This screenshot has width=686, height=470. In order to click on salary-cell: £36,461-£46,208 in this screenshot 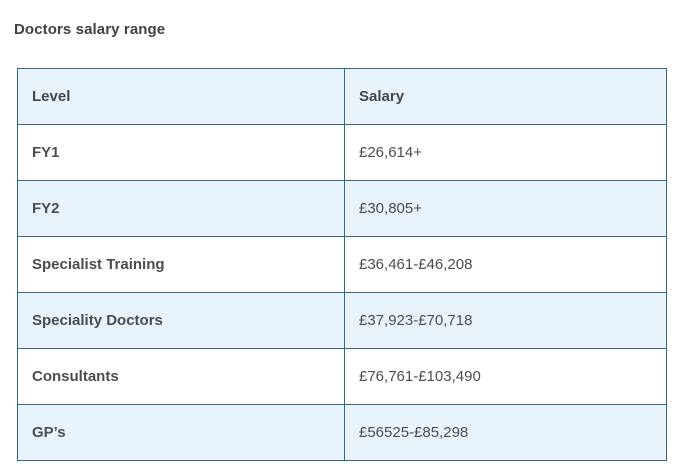, I will do `click(505, 264)`.